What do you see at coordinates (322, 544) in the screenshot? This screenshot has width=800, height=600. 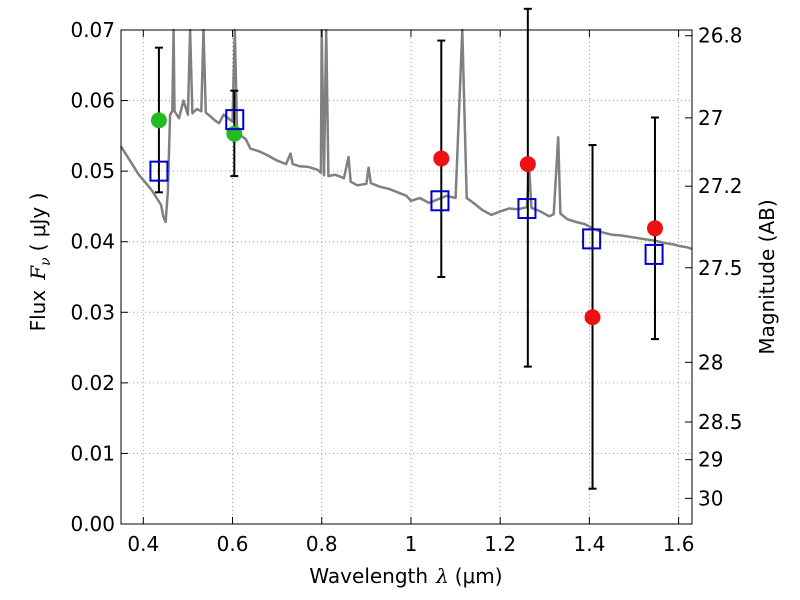 I see `x-tick-label: 0.8` at bounding box center [322, 544].